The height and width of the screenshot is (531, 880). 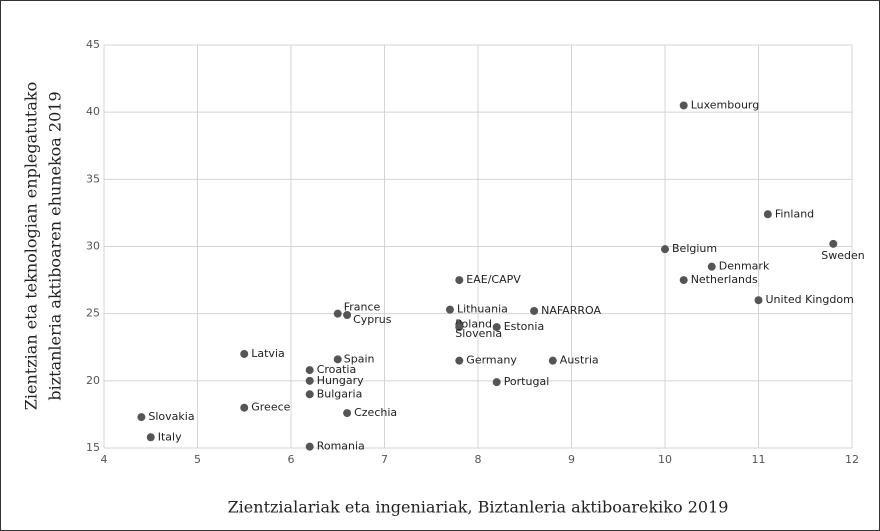 I want to click on y-axis-title: Zientzian eta teknologian enplegatutako, so click(x=31, y=246).